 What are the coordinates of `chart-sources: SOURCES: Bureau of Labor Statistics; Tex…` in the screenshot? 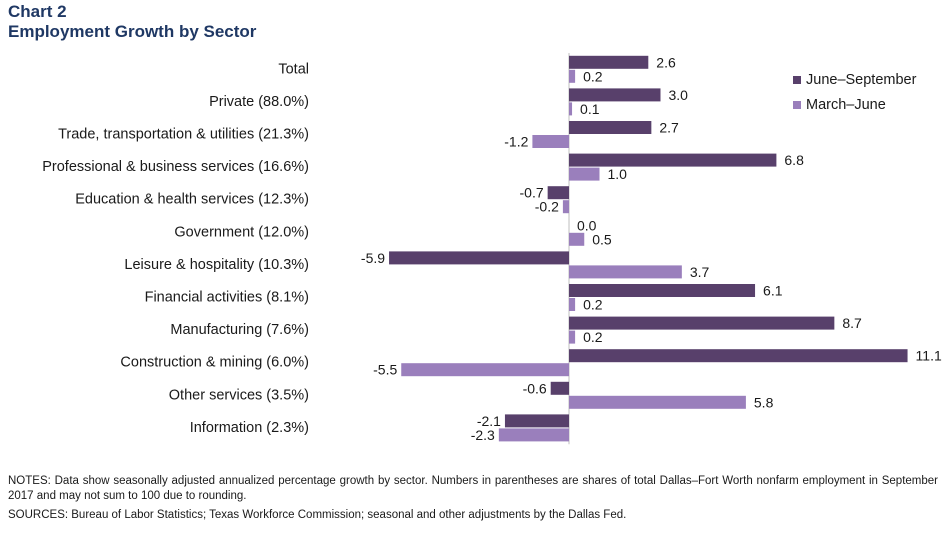 It's located at (317, 515).